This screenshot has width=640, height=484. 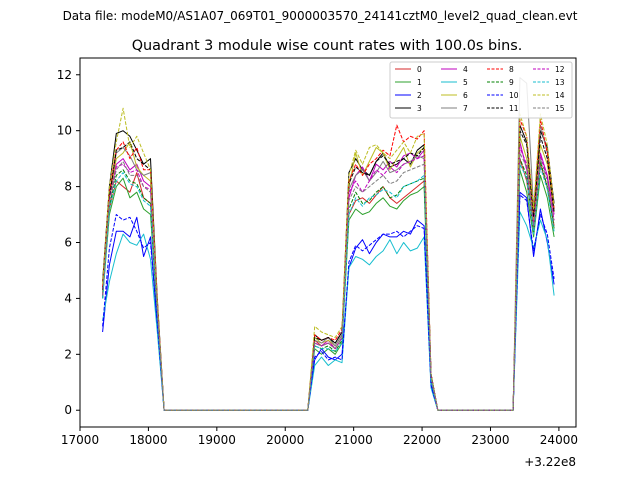 What do you see at coordinates (217, 440) in the screenshot?
I see `x-tick-label: 19000` at bounding box center [217, 440].